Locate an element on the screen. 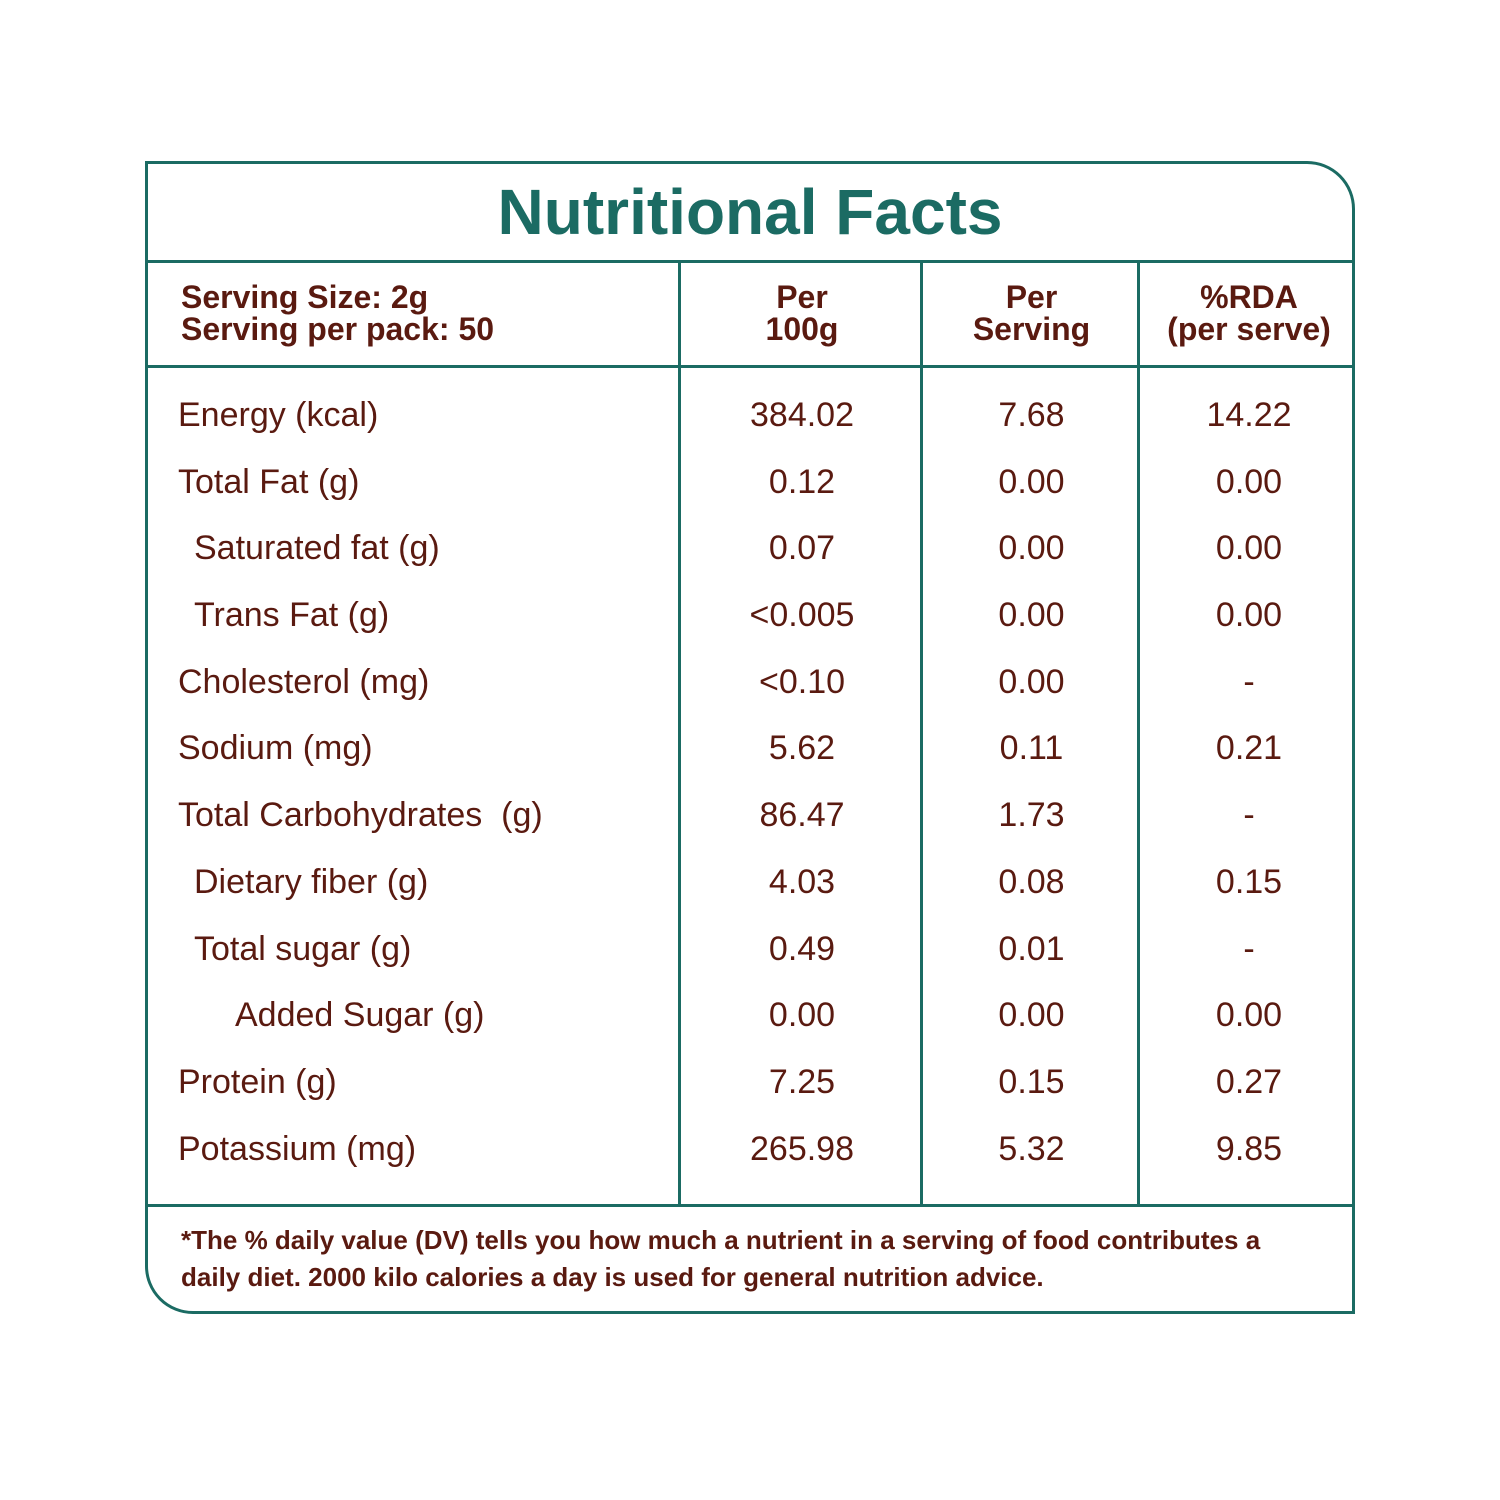 The height and width of the screenshot is (1500, 1500). column-header-per-100g: Per 100g is located at coordinates (802, 313).